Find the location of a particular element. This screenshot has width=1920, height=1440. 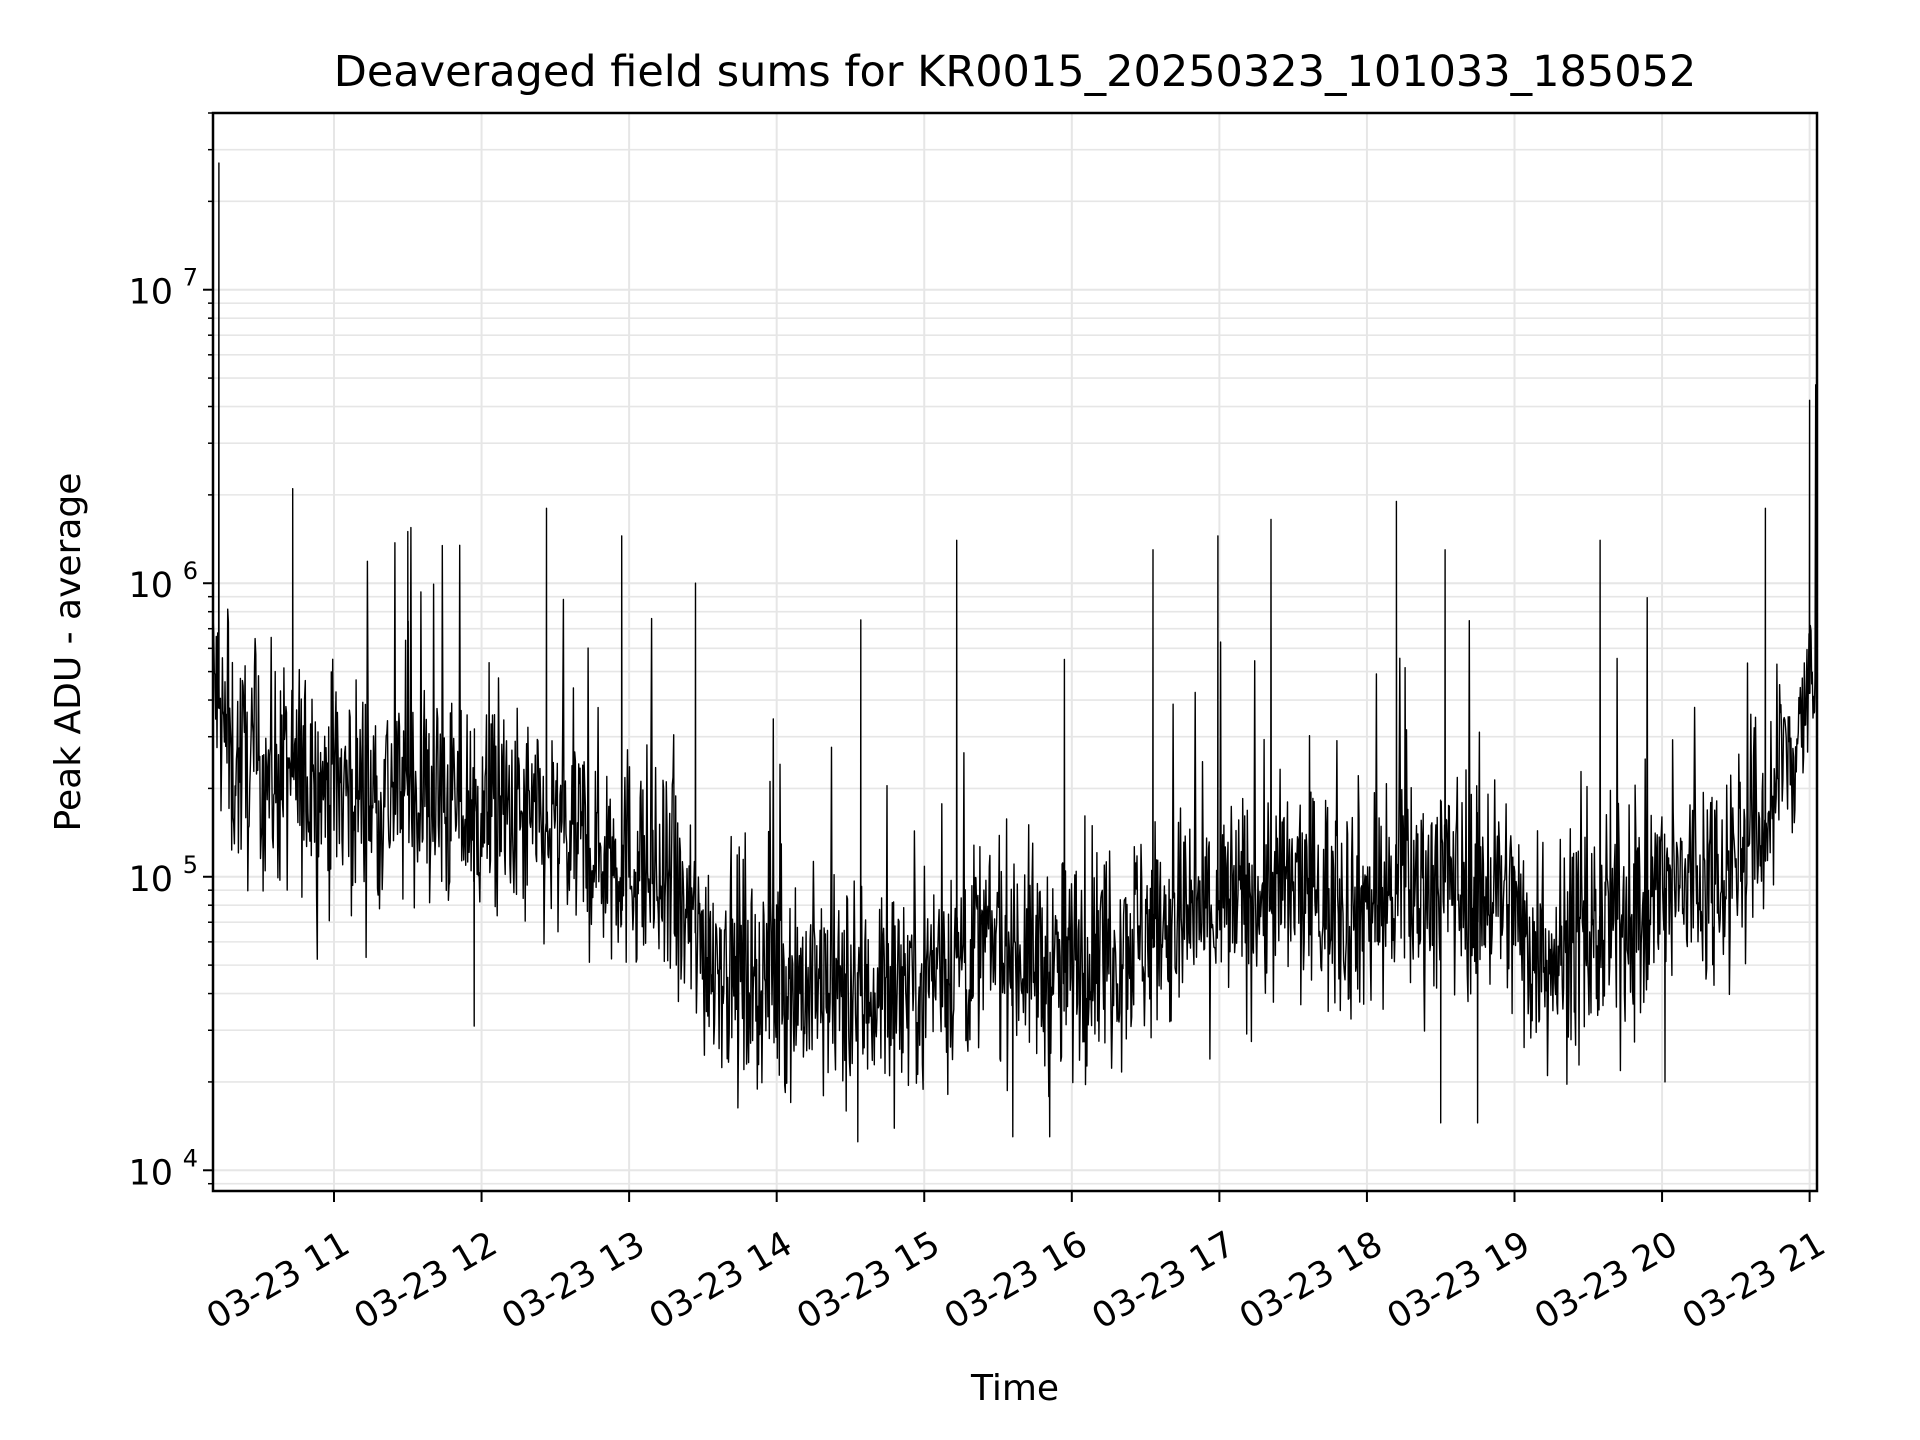

y-tick-exponent: 6 is located at coordinates (190, 571).